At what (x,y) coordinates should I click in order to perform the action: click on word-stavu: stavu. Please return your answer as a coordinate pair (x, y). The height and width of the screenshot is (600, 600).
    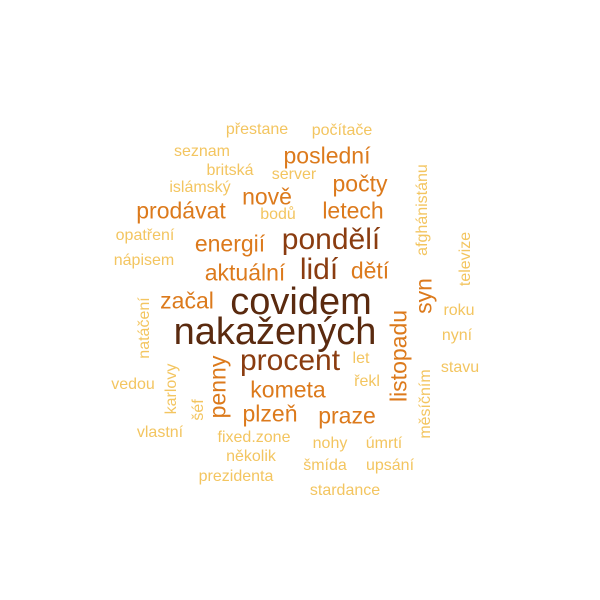
    Looking at the image, I should click on (460, 367).